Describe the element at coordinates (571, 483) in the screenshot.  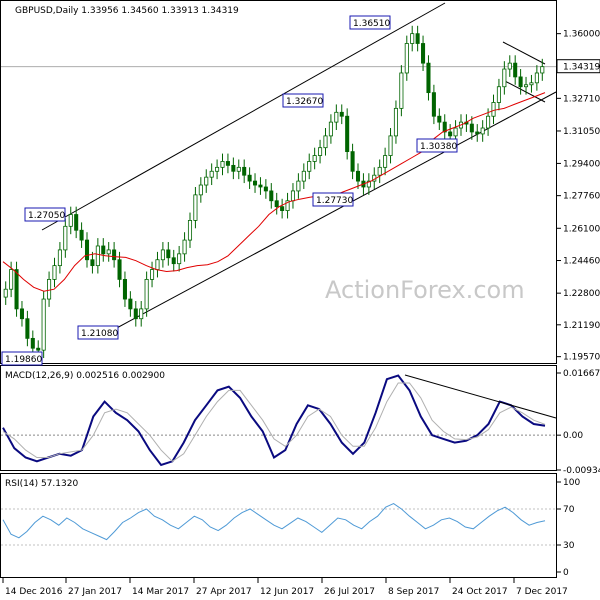
I see `rsi-axis-label: 100` at that location.